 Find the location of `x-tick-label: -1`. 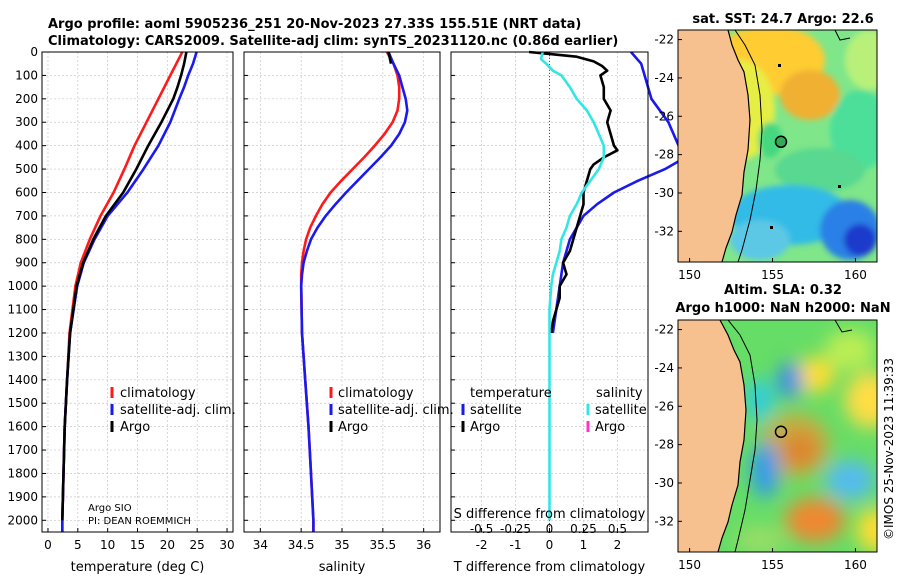

x-tick-label: -1 is located at coordinates (516, 545).